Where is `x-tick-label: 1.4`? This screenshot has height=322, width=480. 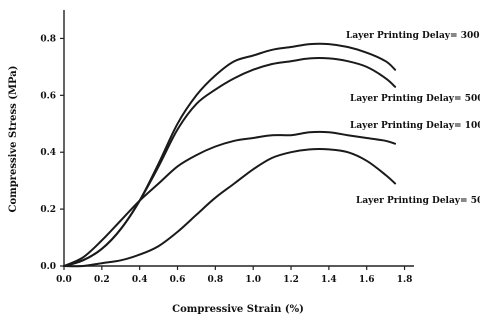 x-tick-label: 1.4 is located at coordinates (329, 280).